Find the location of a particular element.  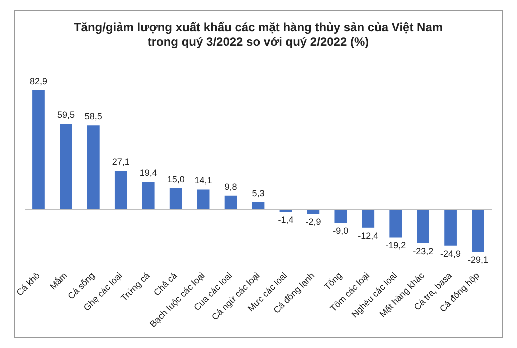

data-label: -1,4 is located at coordinates (286, 220).